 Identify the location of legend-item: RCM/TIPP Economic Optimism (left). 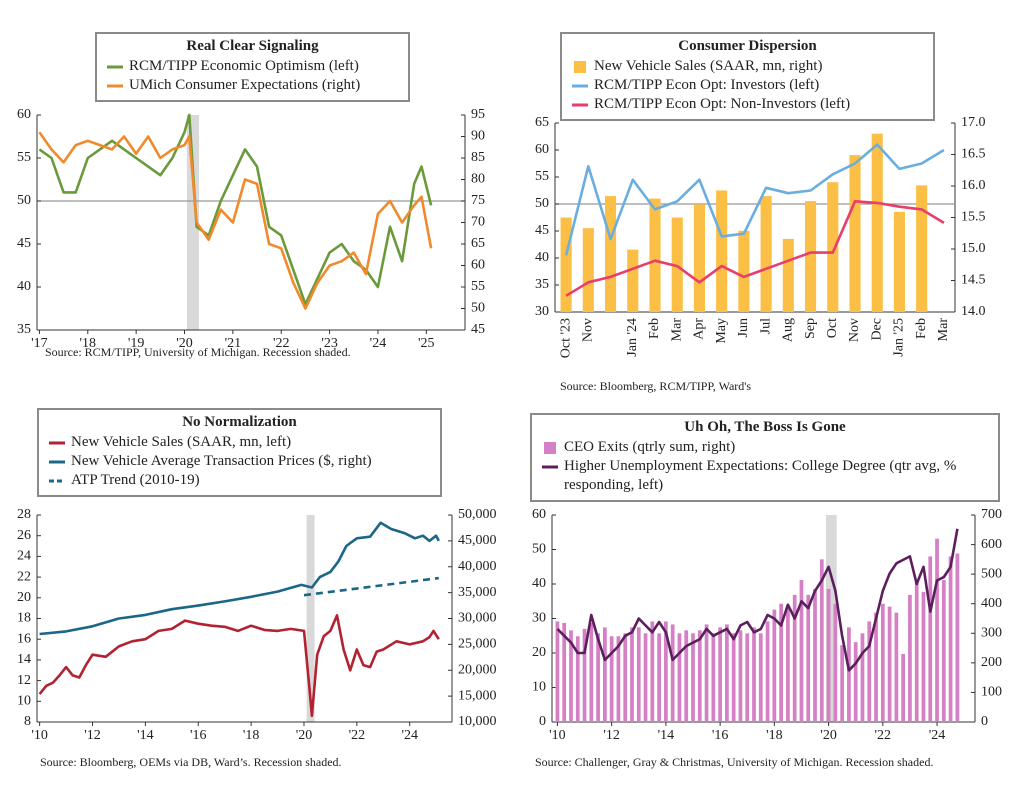
(252, 66).